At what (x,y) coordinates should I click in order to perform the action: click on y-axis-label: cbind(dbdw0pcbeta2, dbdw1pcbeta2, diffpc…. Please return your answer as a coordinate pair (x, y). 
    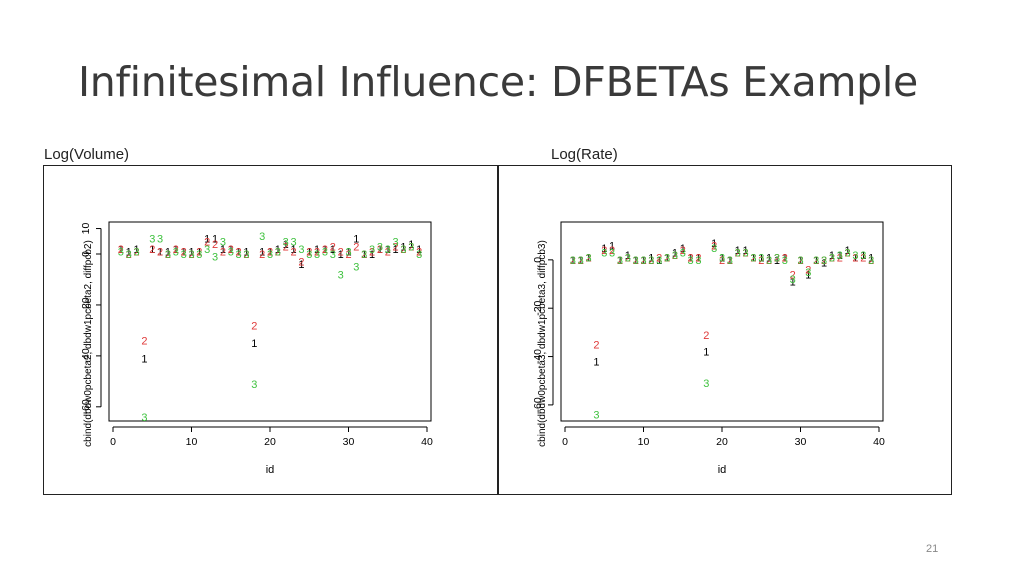
    Looking at the image, I should click on (88, 343).